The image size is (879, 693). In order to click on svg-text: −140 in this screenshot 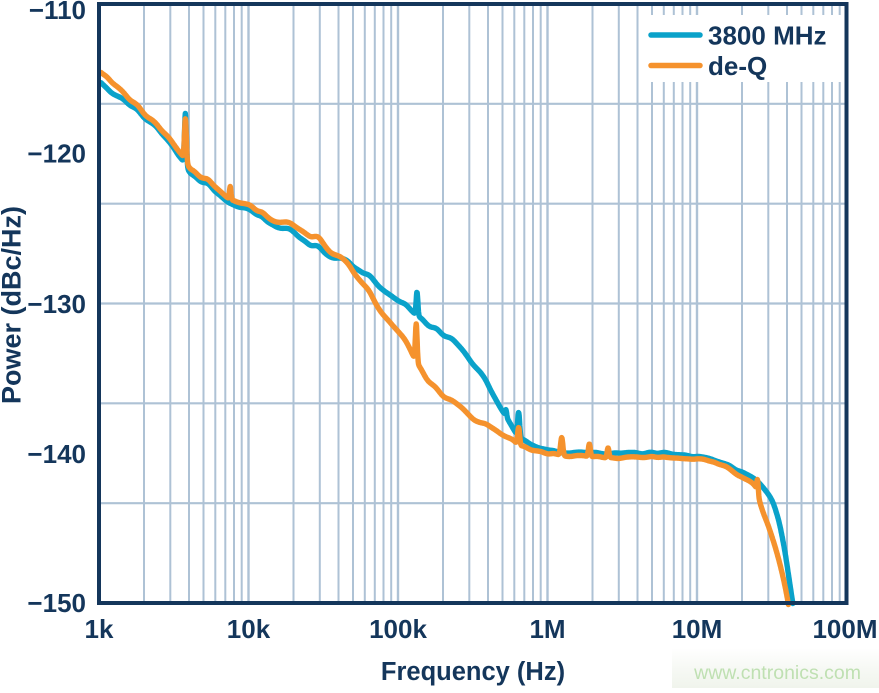, I will do `click(56, 454)`.